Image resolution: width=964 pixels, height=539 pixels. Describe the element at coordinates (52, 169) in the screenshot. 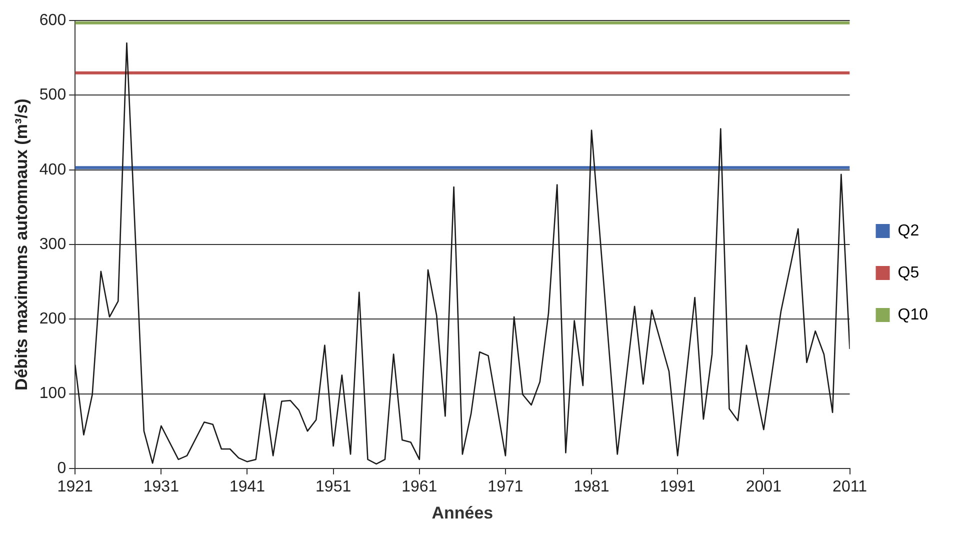

I see `y-tick-label: 400` at that location.